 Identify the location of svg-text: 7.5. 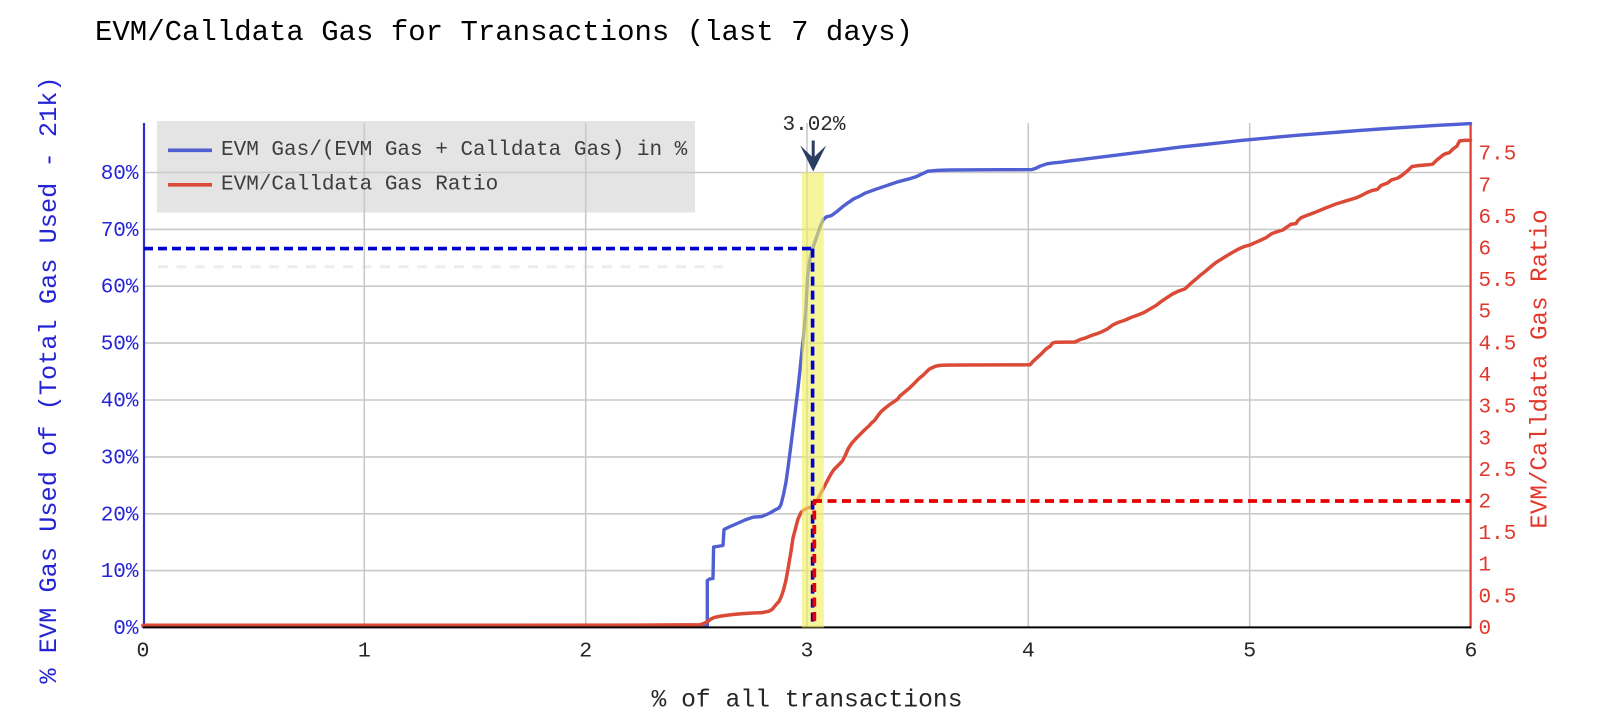
(1498, 155).